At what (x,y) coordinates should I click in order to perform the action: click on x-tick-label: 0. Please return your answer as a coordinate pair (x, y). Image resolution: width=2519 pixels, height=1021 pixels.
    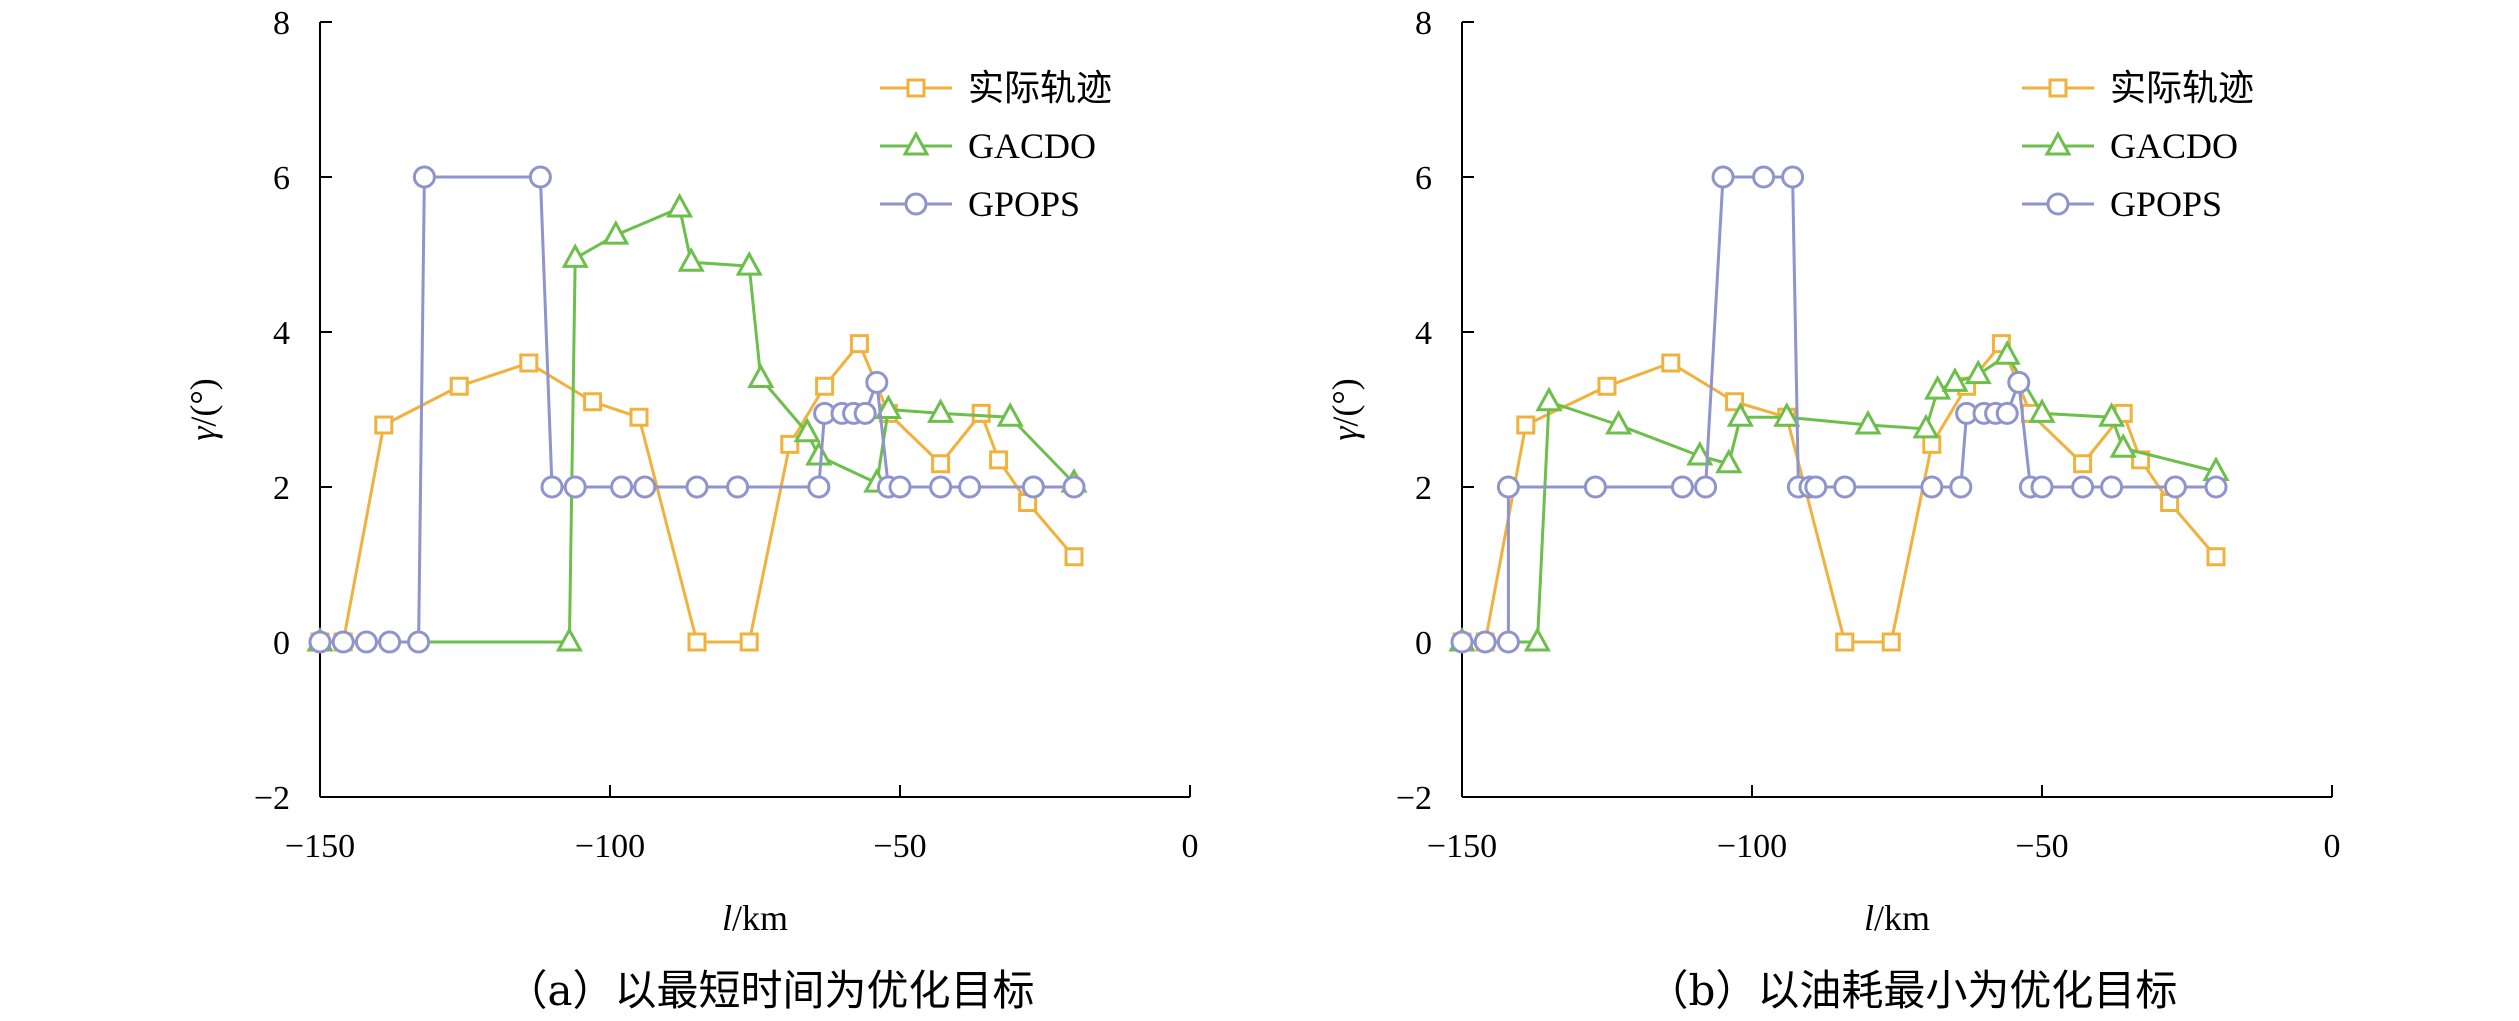
    Looking at the image, I should click on (2332, 846).